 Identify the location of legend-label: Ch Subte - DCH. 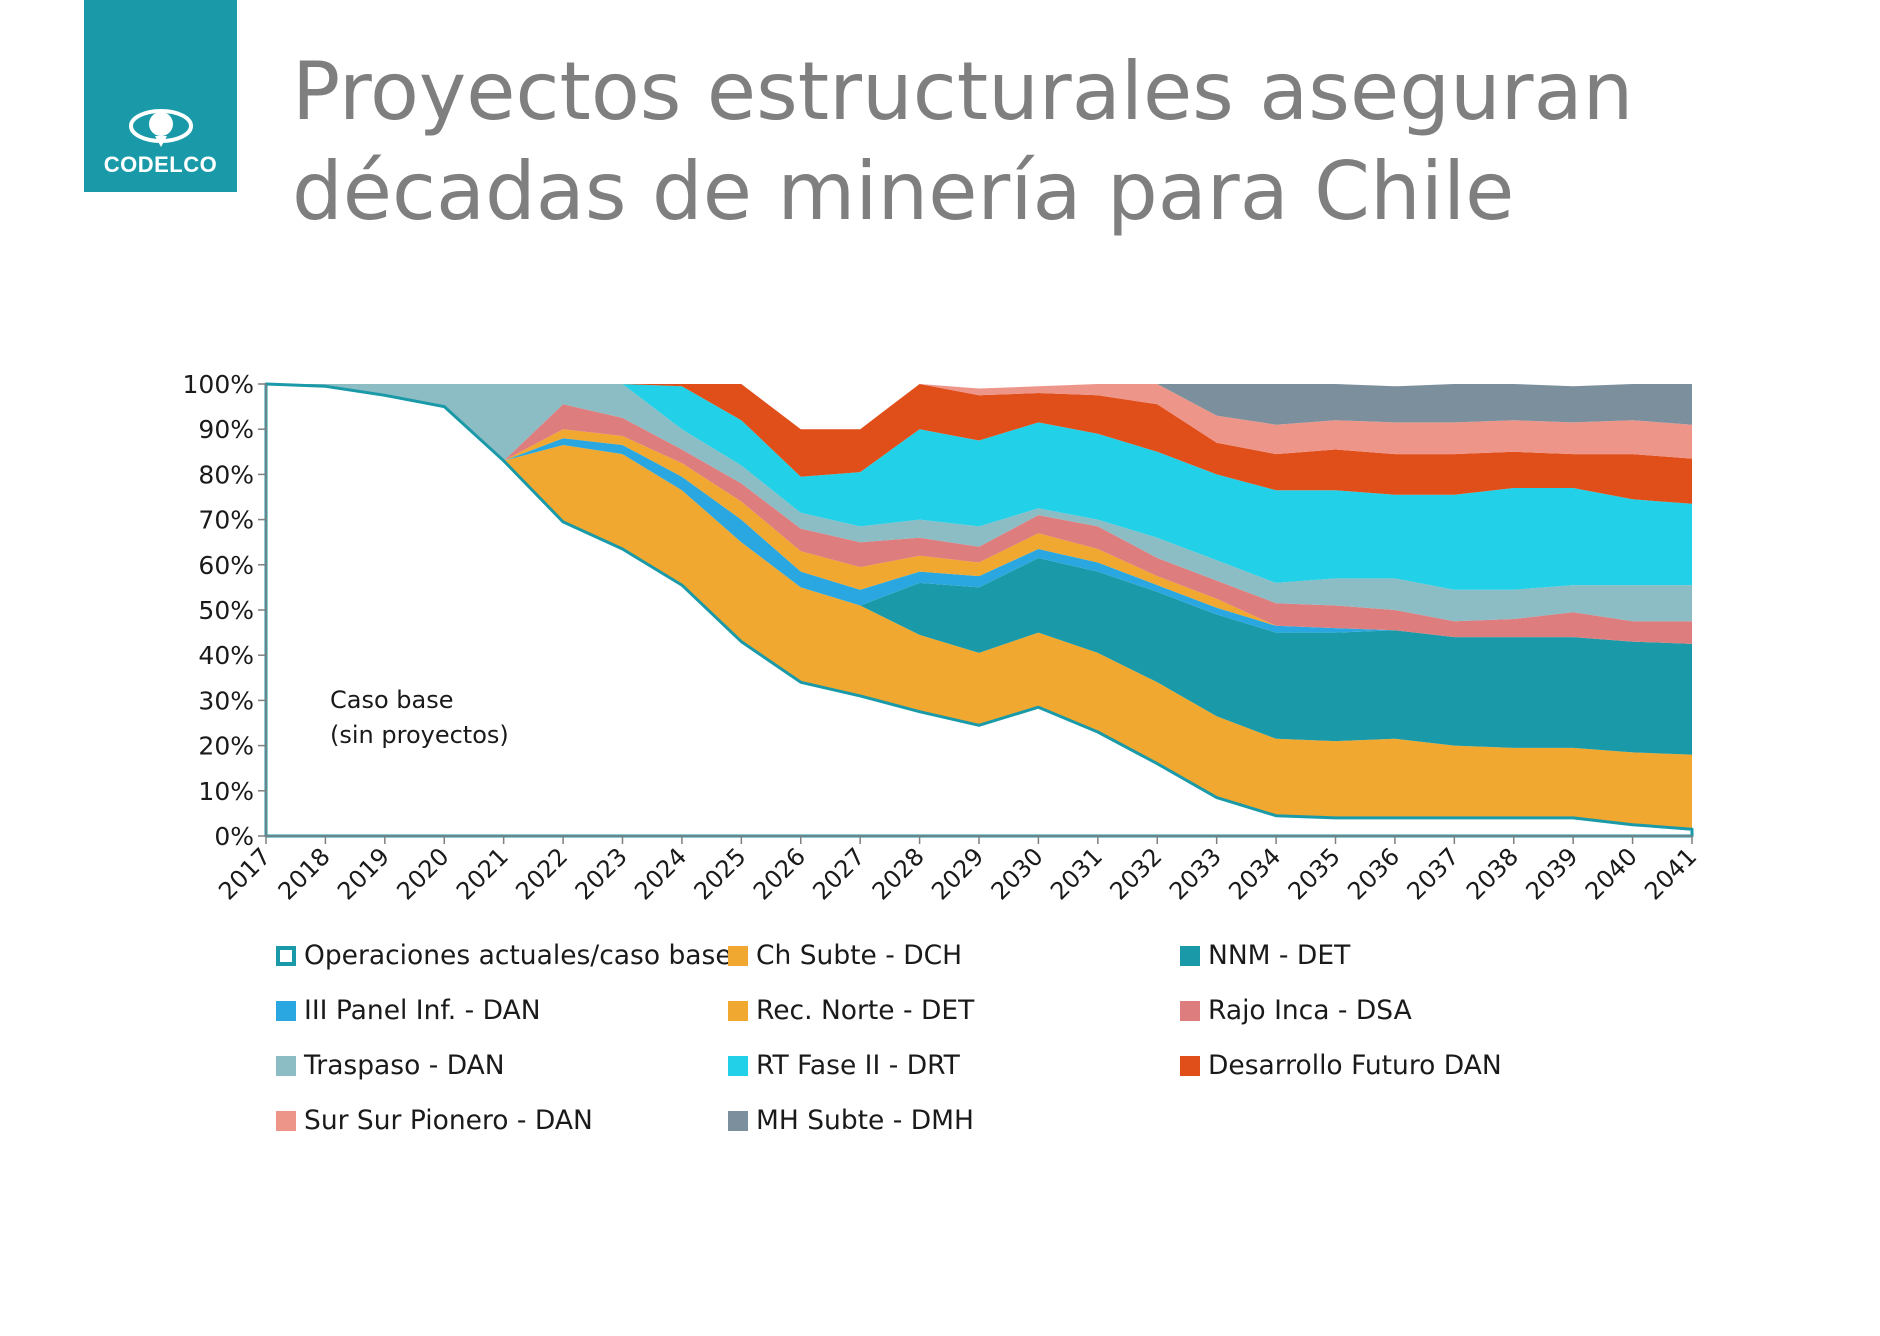
(859, 955).